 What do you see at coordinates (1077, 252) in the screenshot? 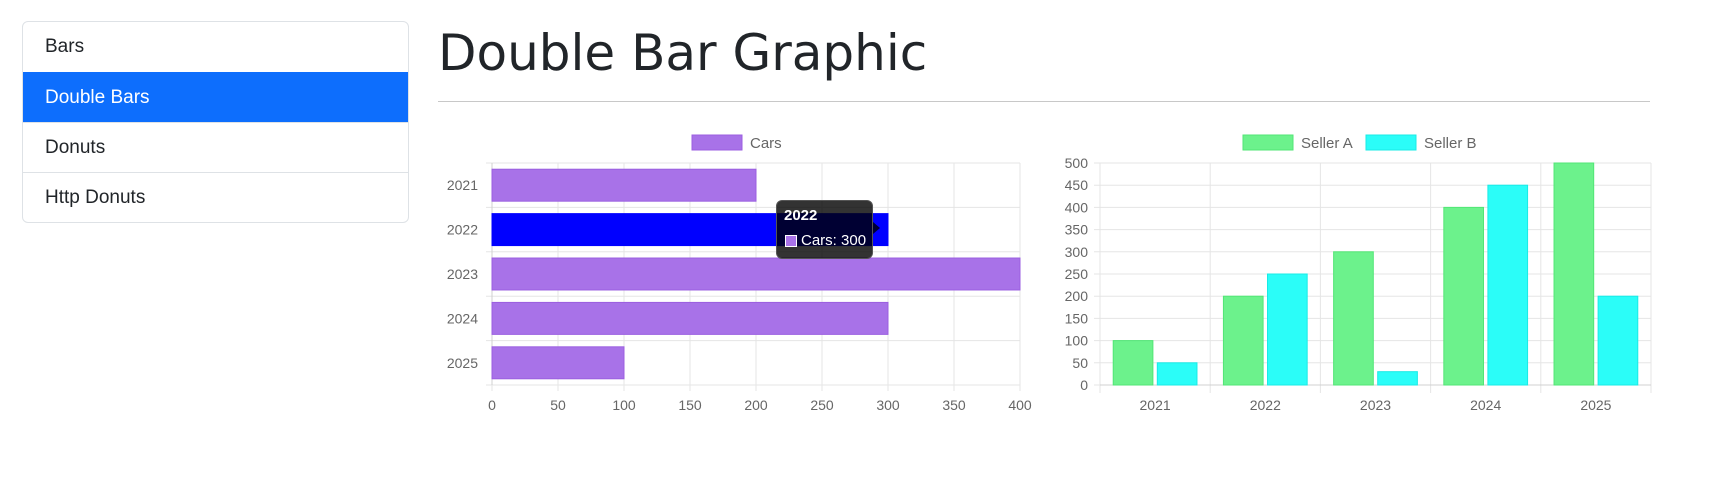
I see `y-tick-label: 300` at bounding box center [1077, 252].